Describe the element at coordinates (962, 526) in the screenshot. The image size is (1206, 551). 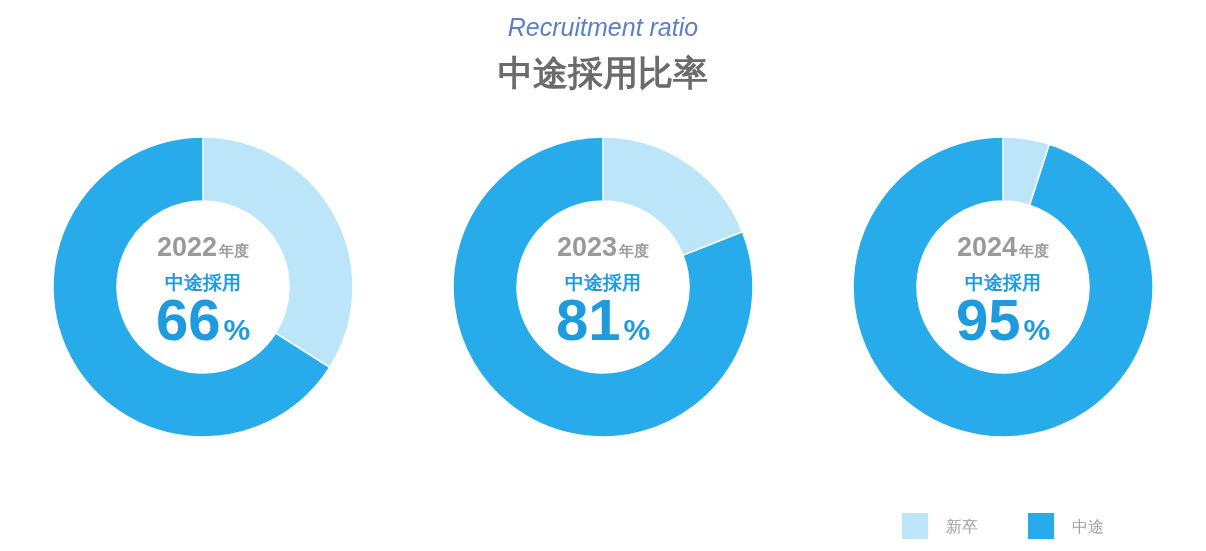
I see `legend-label: 新卒` at that location.